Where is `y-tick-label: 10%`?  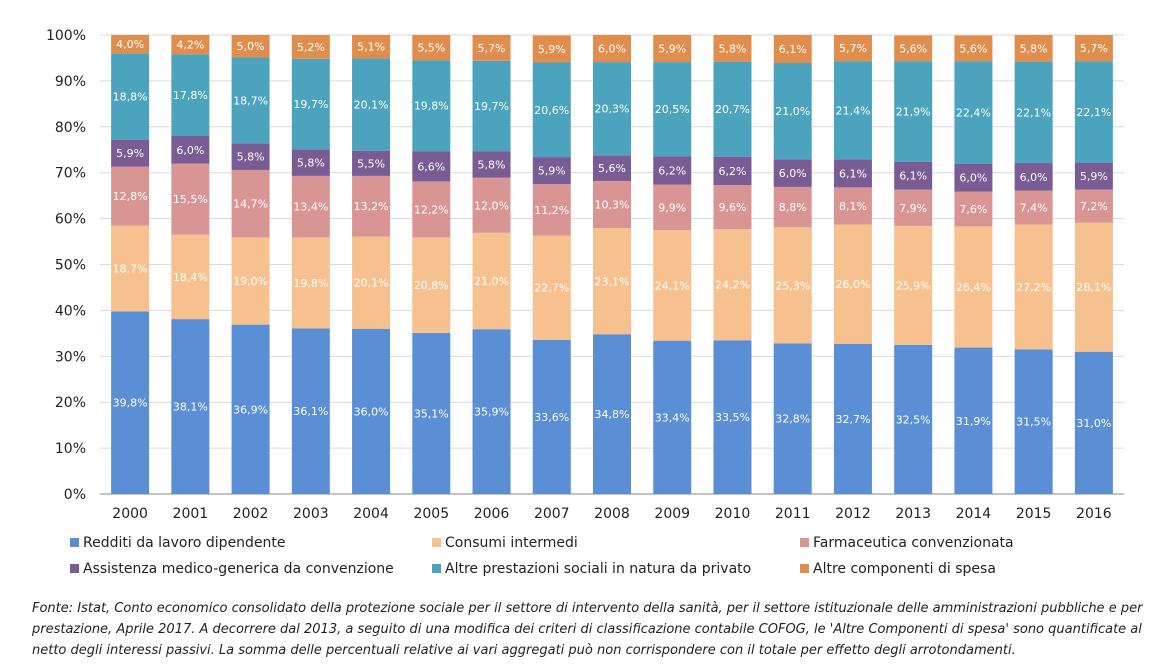
y-tick-label: 10% is located at coordinates (70, 449).